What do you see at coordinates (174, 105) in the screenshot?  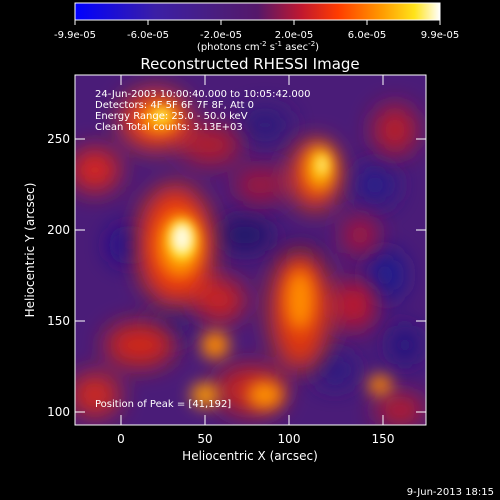 I see `info-detectors: Detectors: 4F 5F 6F 7F 8F, Att 0` at bounding box center [174, 105].